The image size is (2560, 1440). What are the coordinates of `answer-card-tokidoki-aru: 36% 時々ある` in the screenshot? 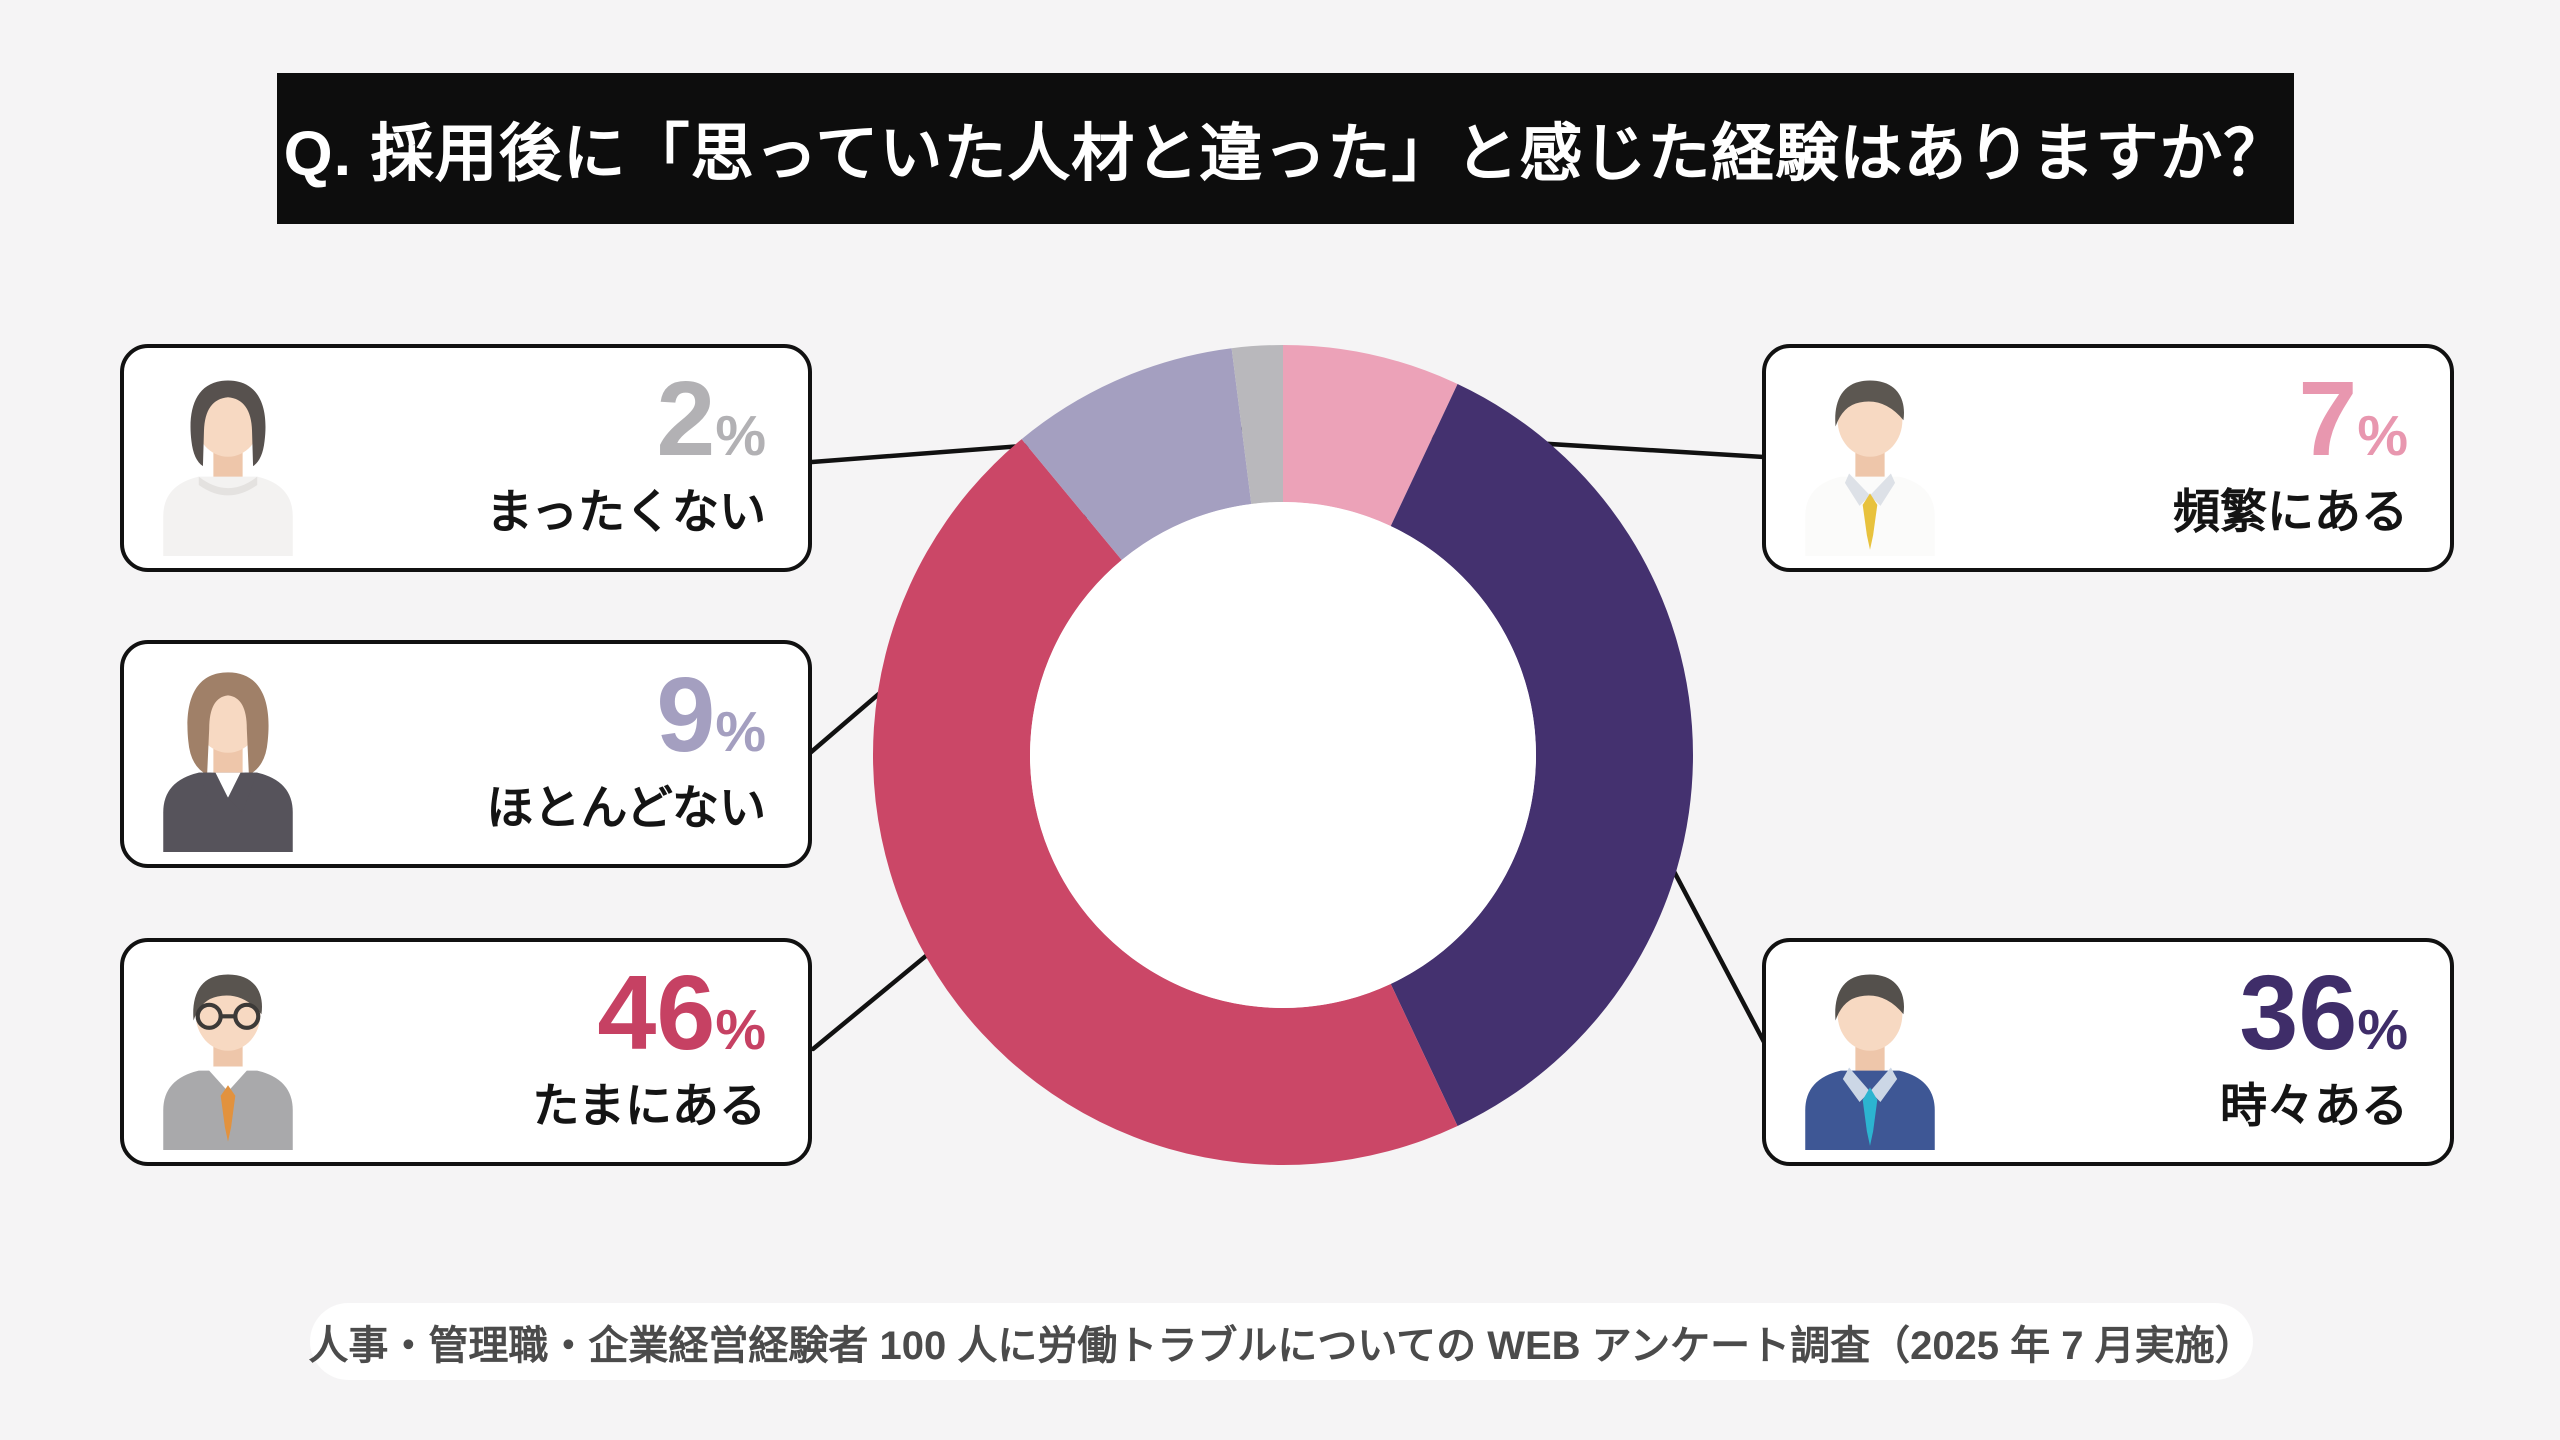 It's located at (2108, 1052).